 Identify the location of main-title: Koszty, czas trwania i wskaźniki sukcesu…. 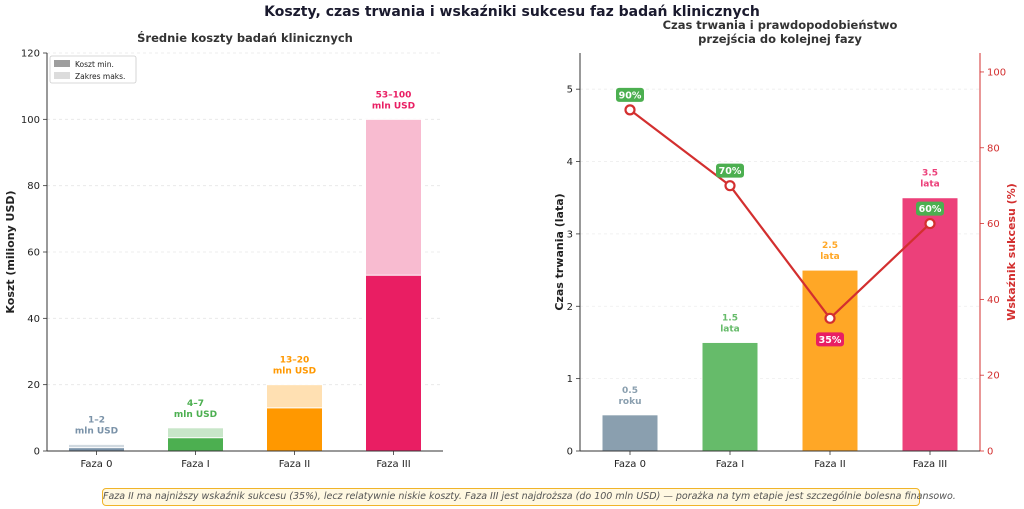
(512, 12).